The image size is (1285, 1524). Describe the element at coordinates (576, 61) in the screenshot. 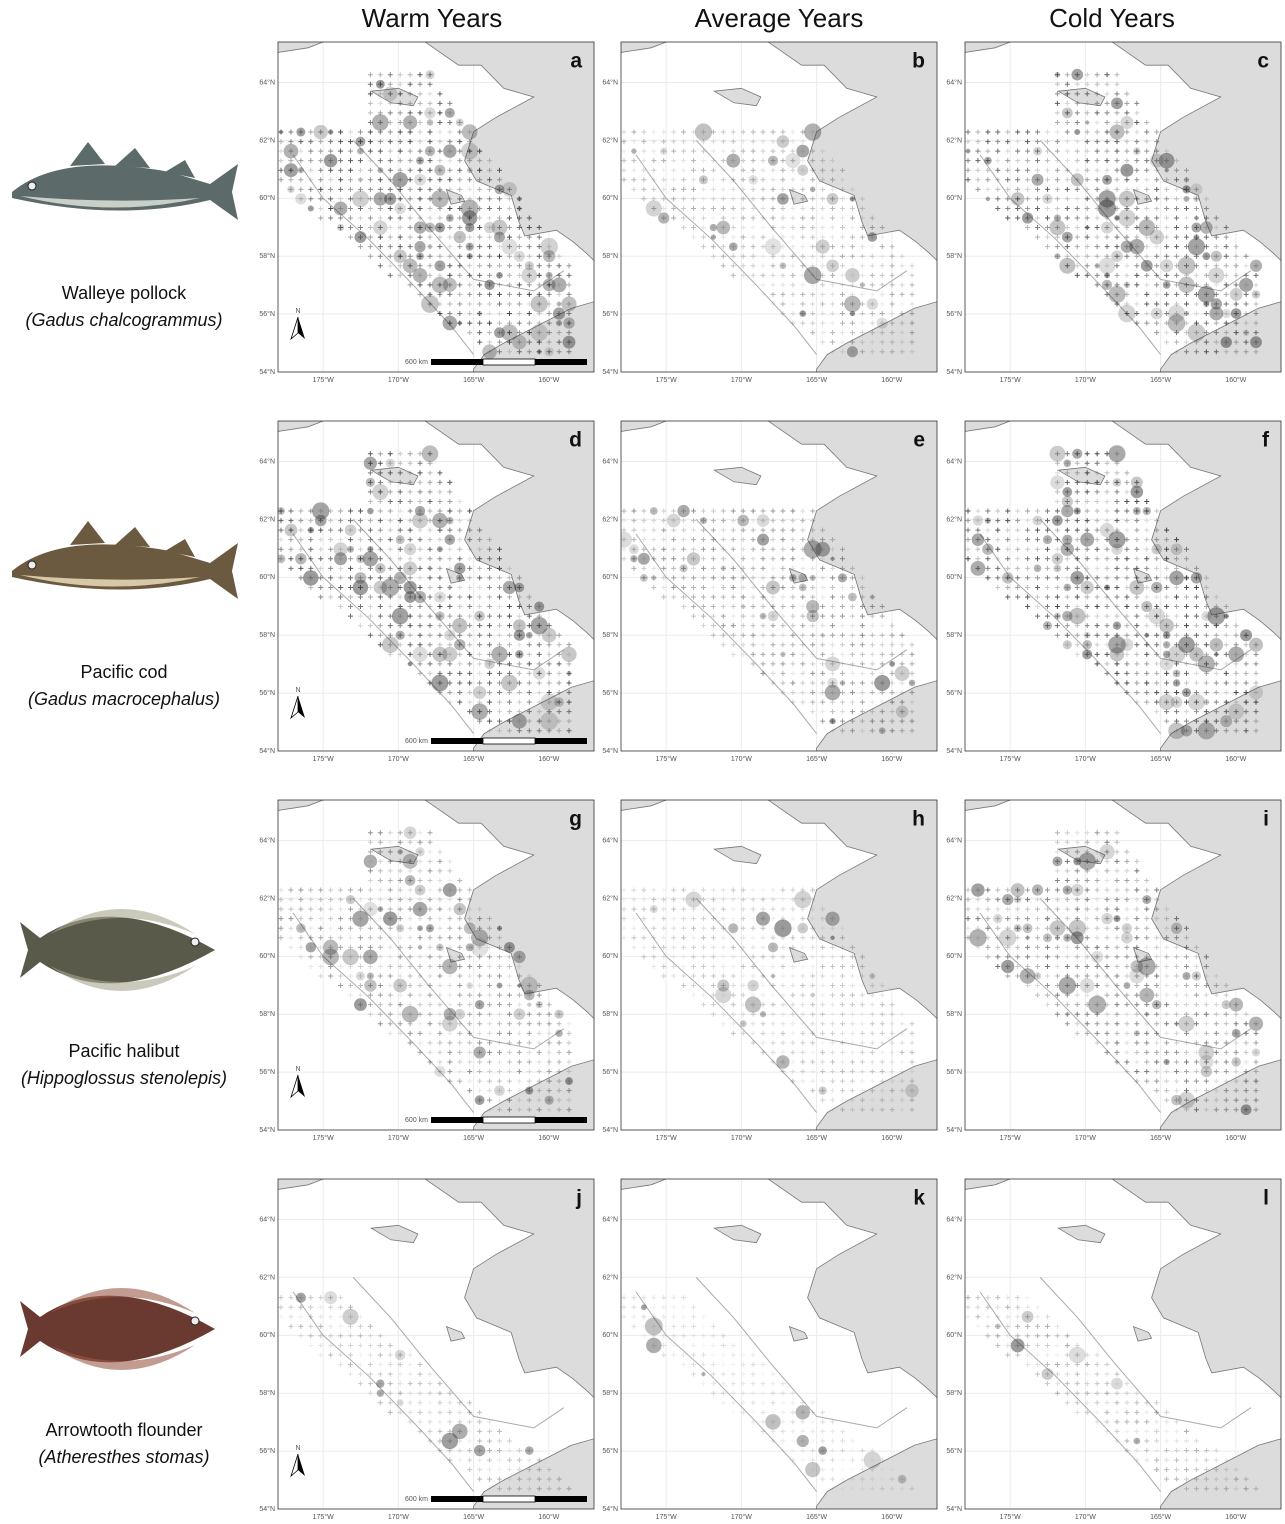

I see `panel-letter: a` at that location.